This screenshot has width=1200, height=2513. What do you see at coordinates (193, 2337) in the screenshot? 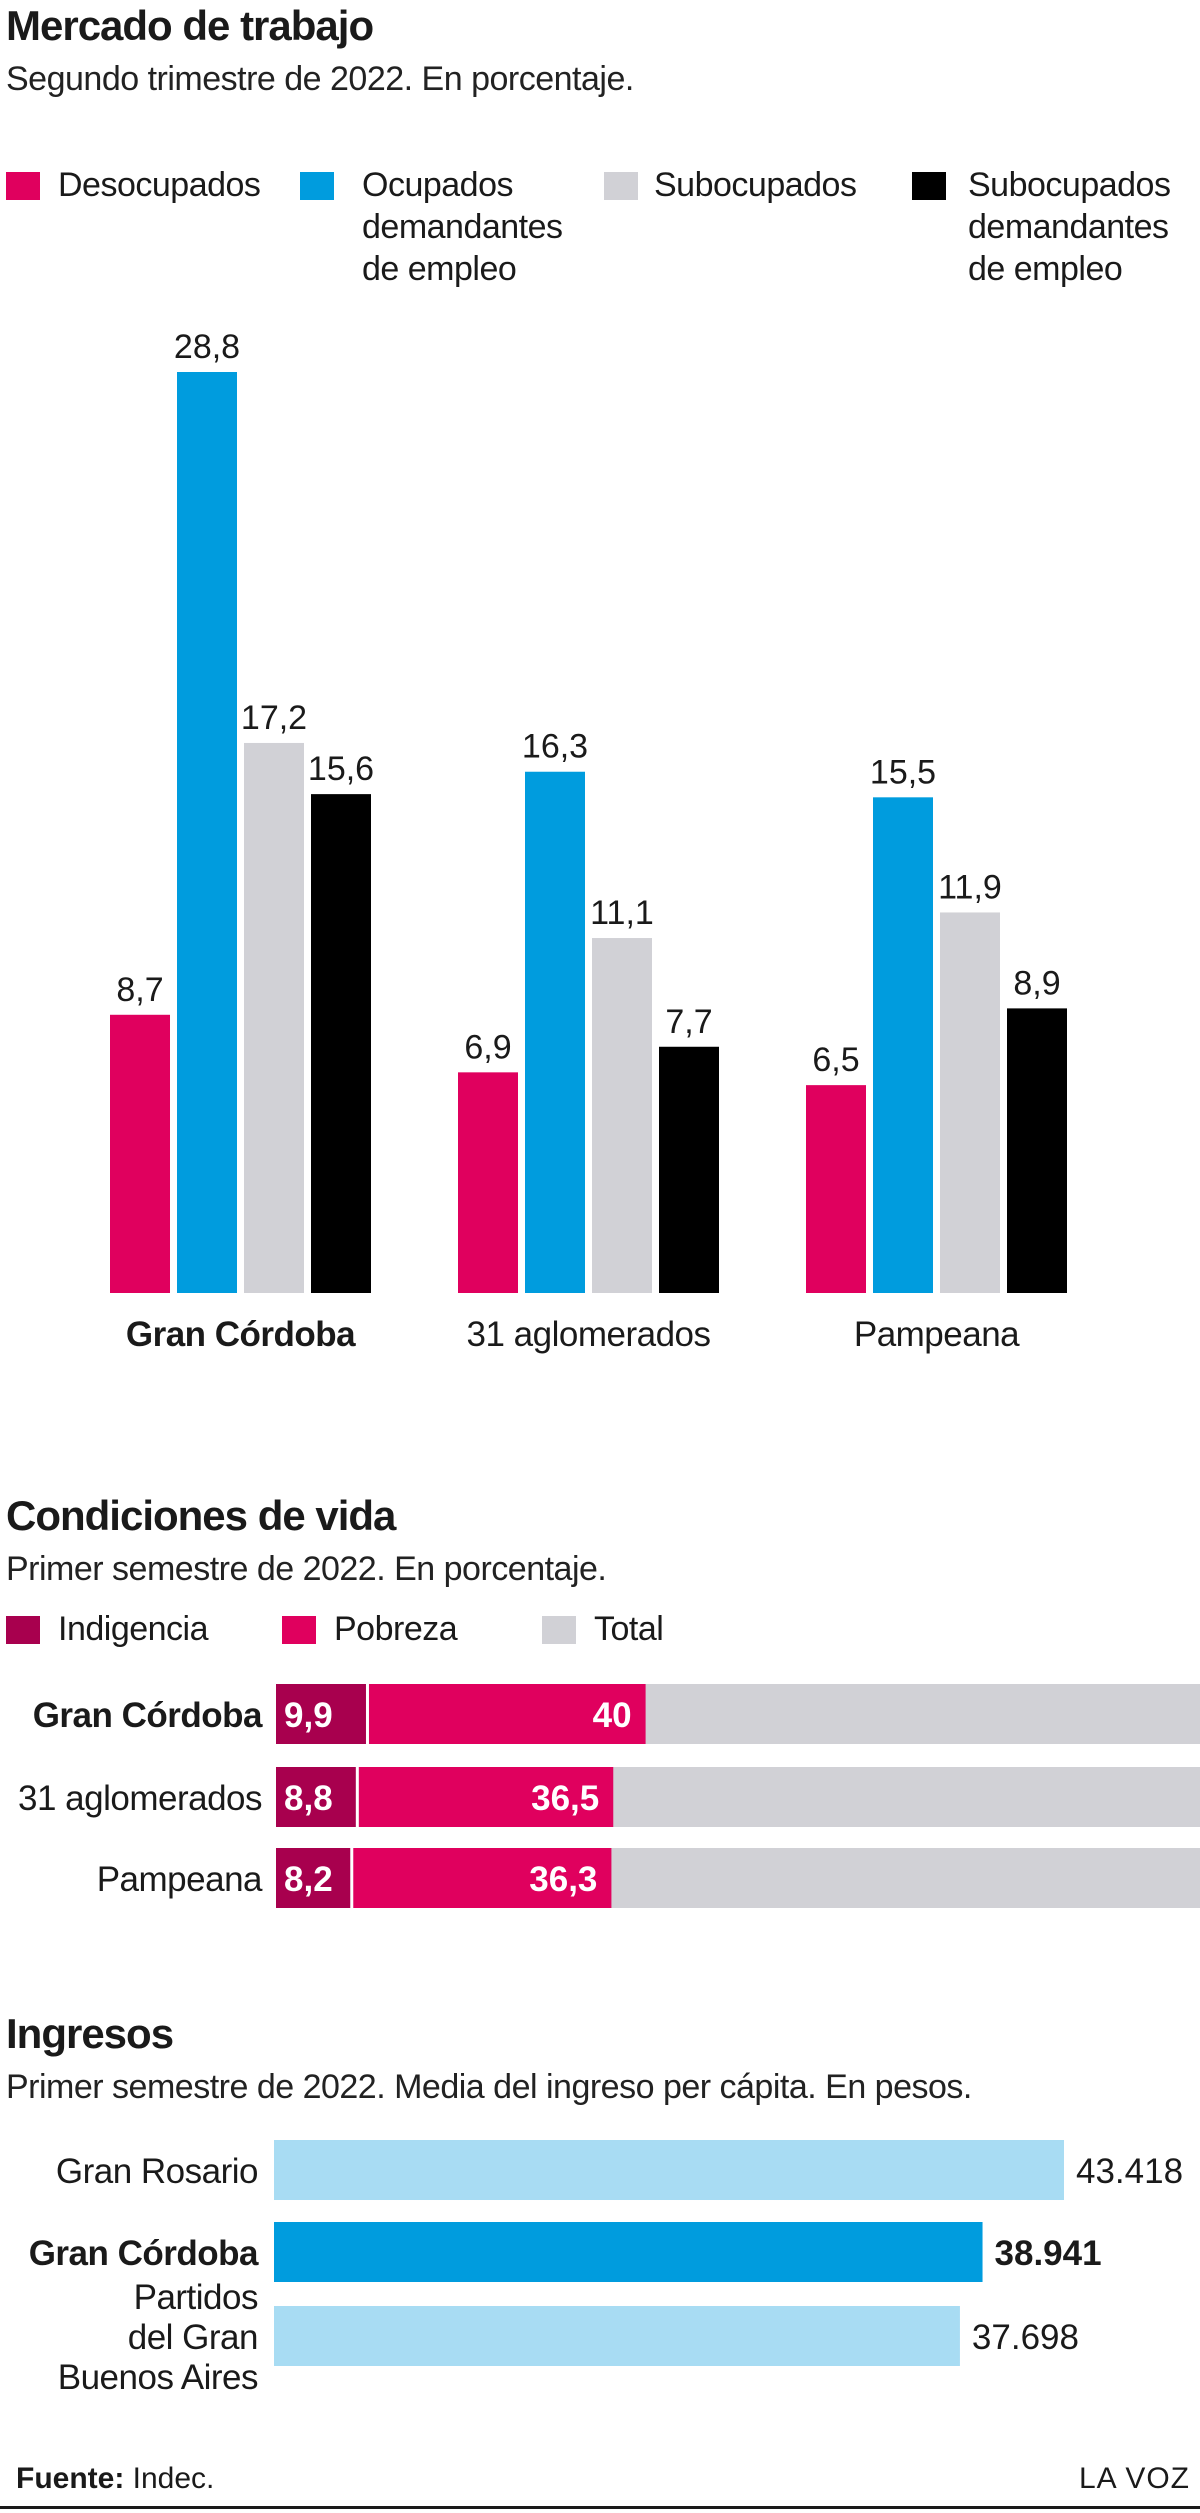
I see `category-label-line: del Gran` at bounding box center [193, 2337].